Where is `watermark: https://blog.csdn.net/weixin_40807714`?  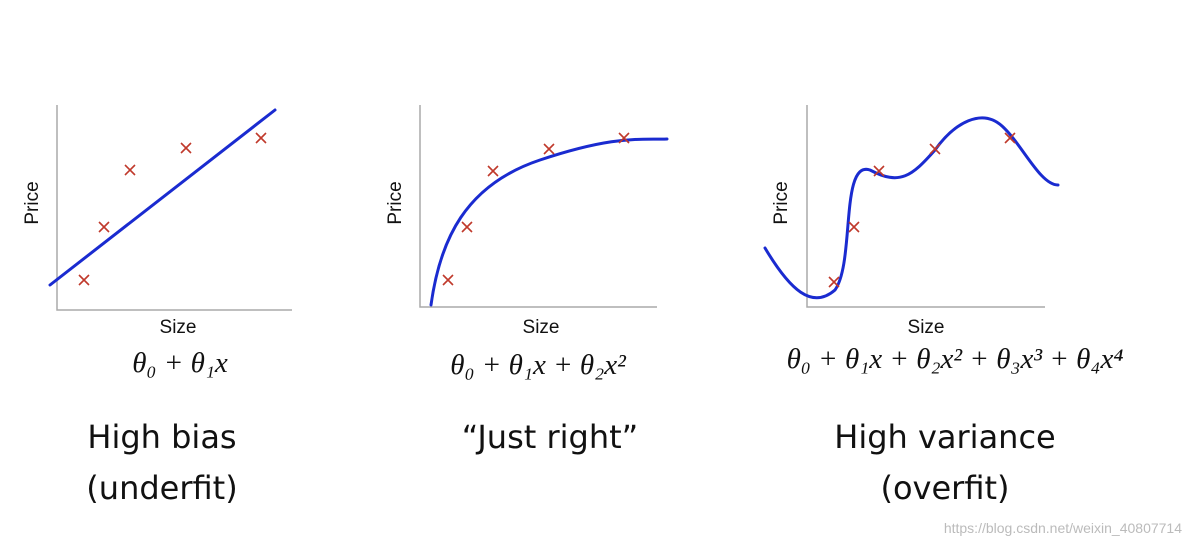 watermark: https://blog.csdn.net/weixin_40807714 is located at coordinates (1063, 528).